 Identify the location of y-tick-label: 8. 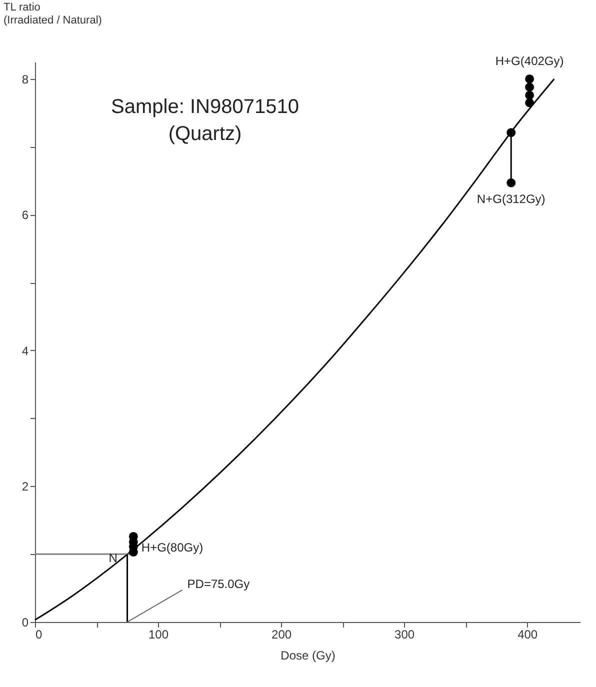
(25, 79).